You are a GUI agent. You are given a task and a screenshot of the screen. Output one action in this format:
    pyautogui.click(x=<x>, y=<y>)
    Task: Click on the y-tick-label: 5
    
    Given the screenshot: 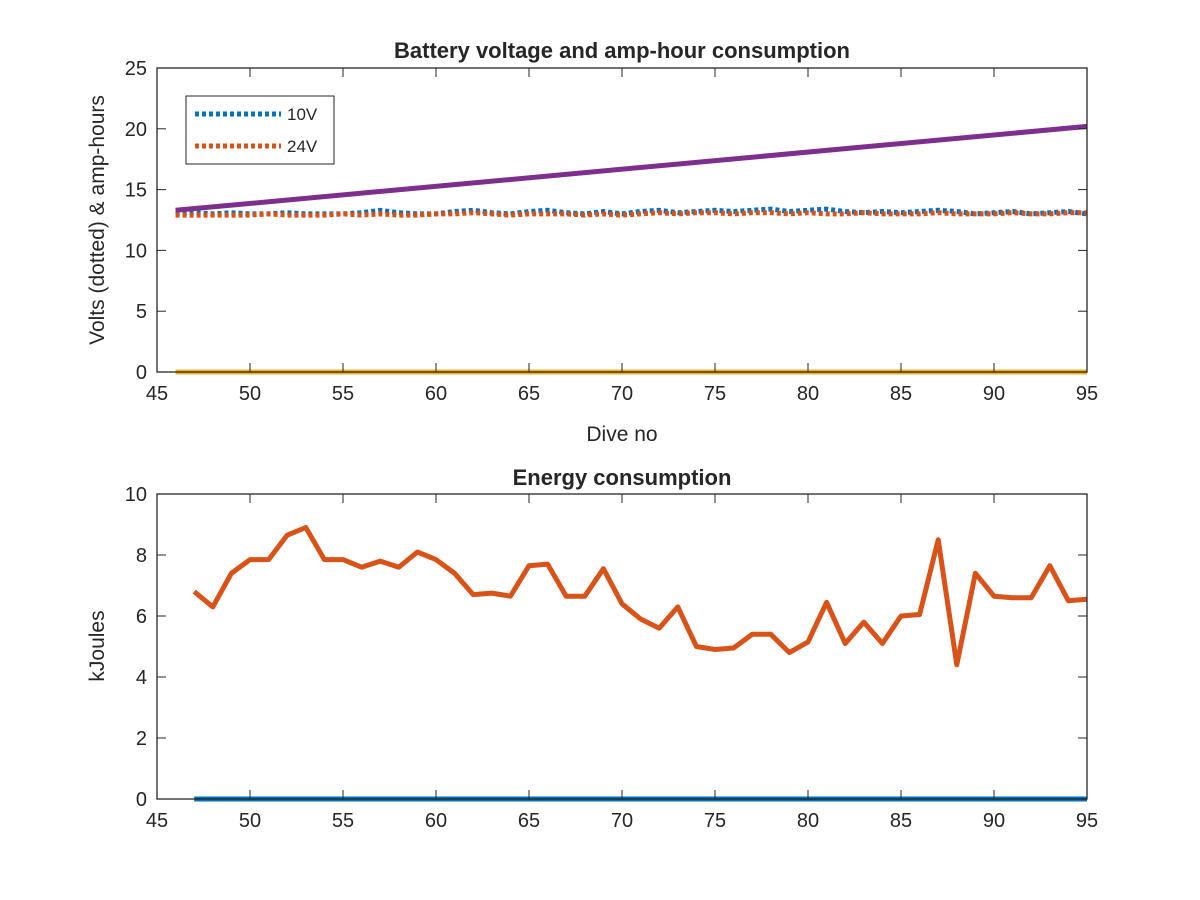 What is the action you would take?
    pyautogui.click(x=141, y=312)
    